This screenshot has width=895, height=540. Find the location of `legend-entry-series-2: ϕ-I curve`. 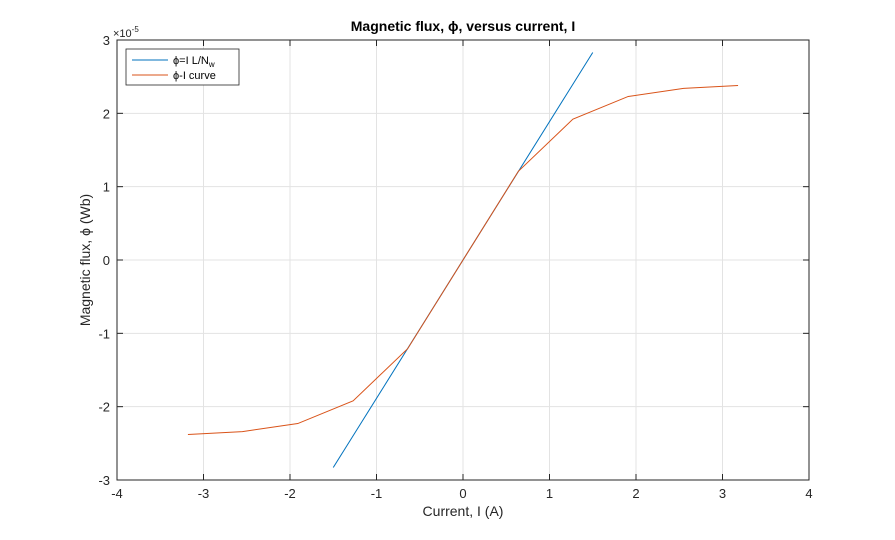

legend-entry-series-2: ϕ-I curve is located at coordinates (194, 76).